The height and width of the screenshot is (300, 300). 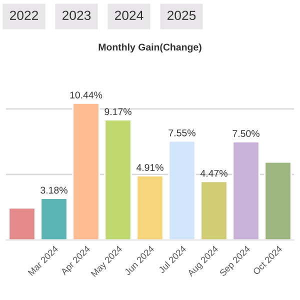 What do you see at coordinates (182, 133) in the screenshot?
I see `data-label: 7.55%` at bounding box center [182, 133].